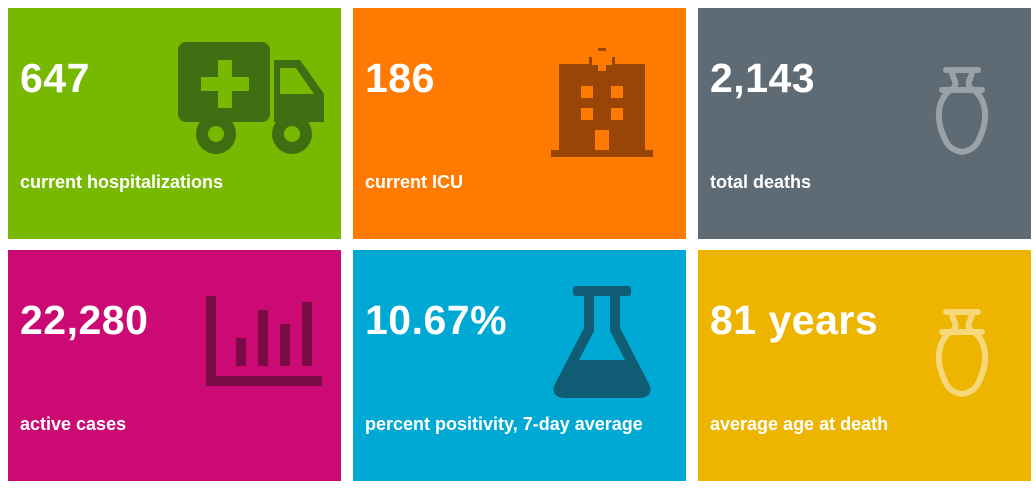 This screenshot has width=1036, height=489. Describe the element at coordinates (122, 182) in the screenshot. I see `stat-label: current hospitalizations` at that location.